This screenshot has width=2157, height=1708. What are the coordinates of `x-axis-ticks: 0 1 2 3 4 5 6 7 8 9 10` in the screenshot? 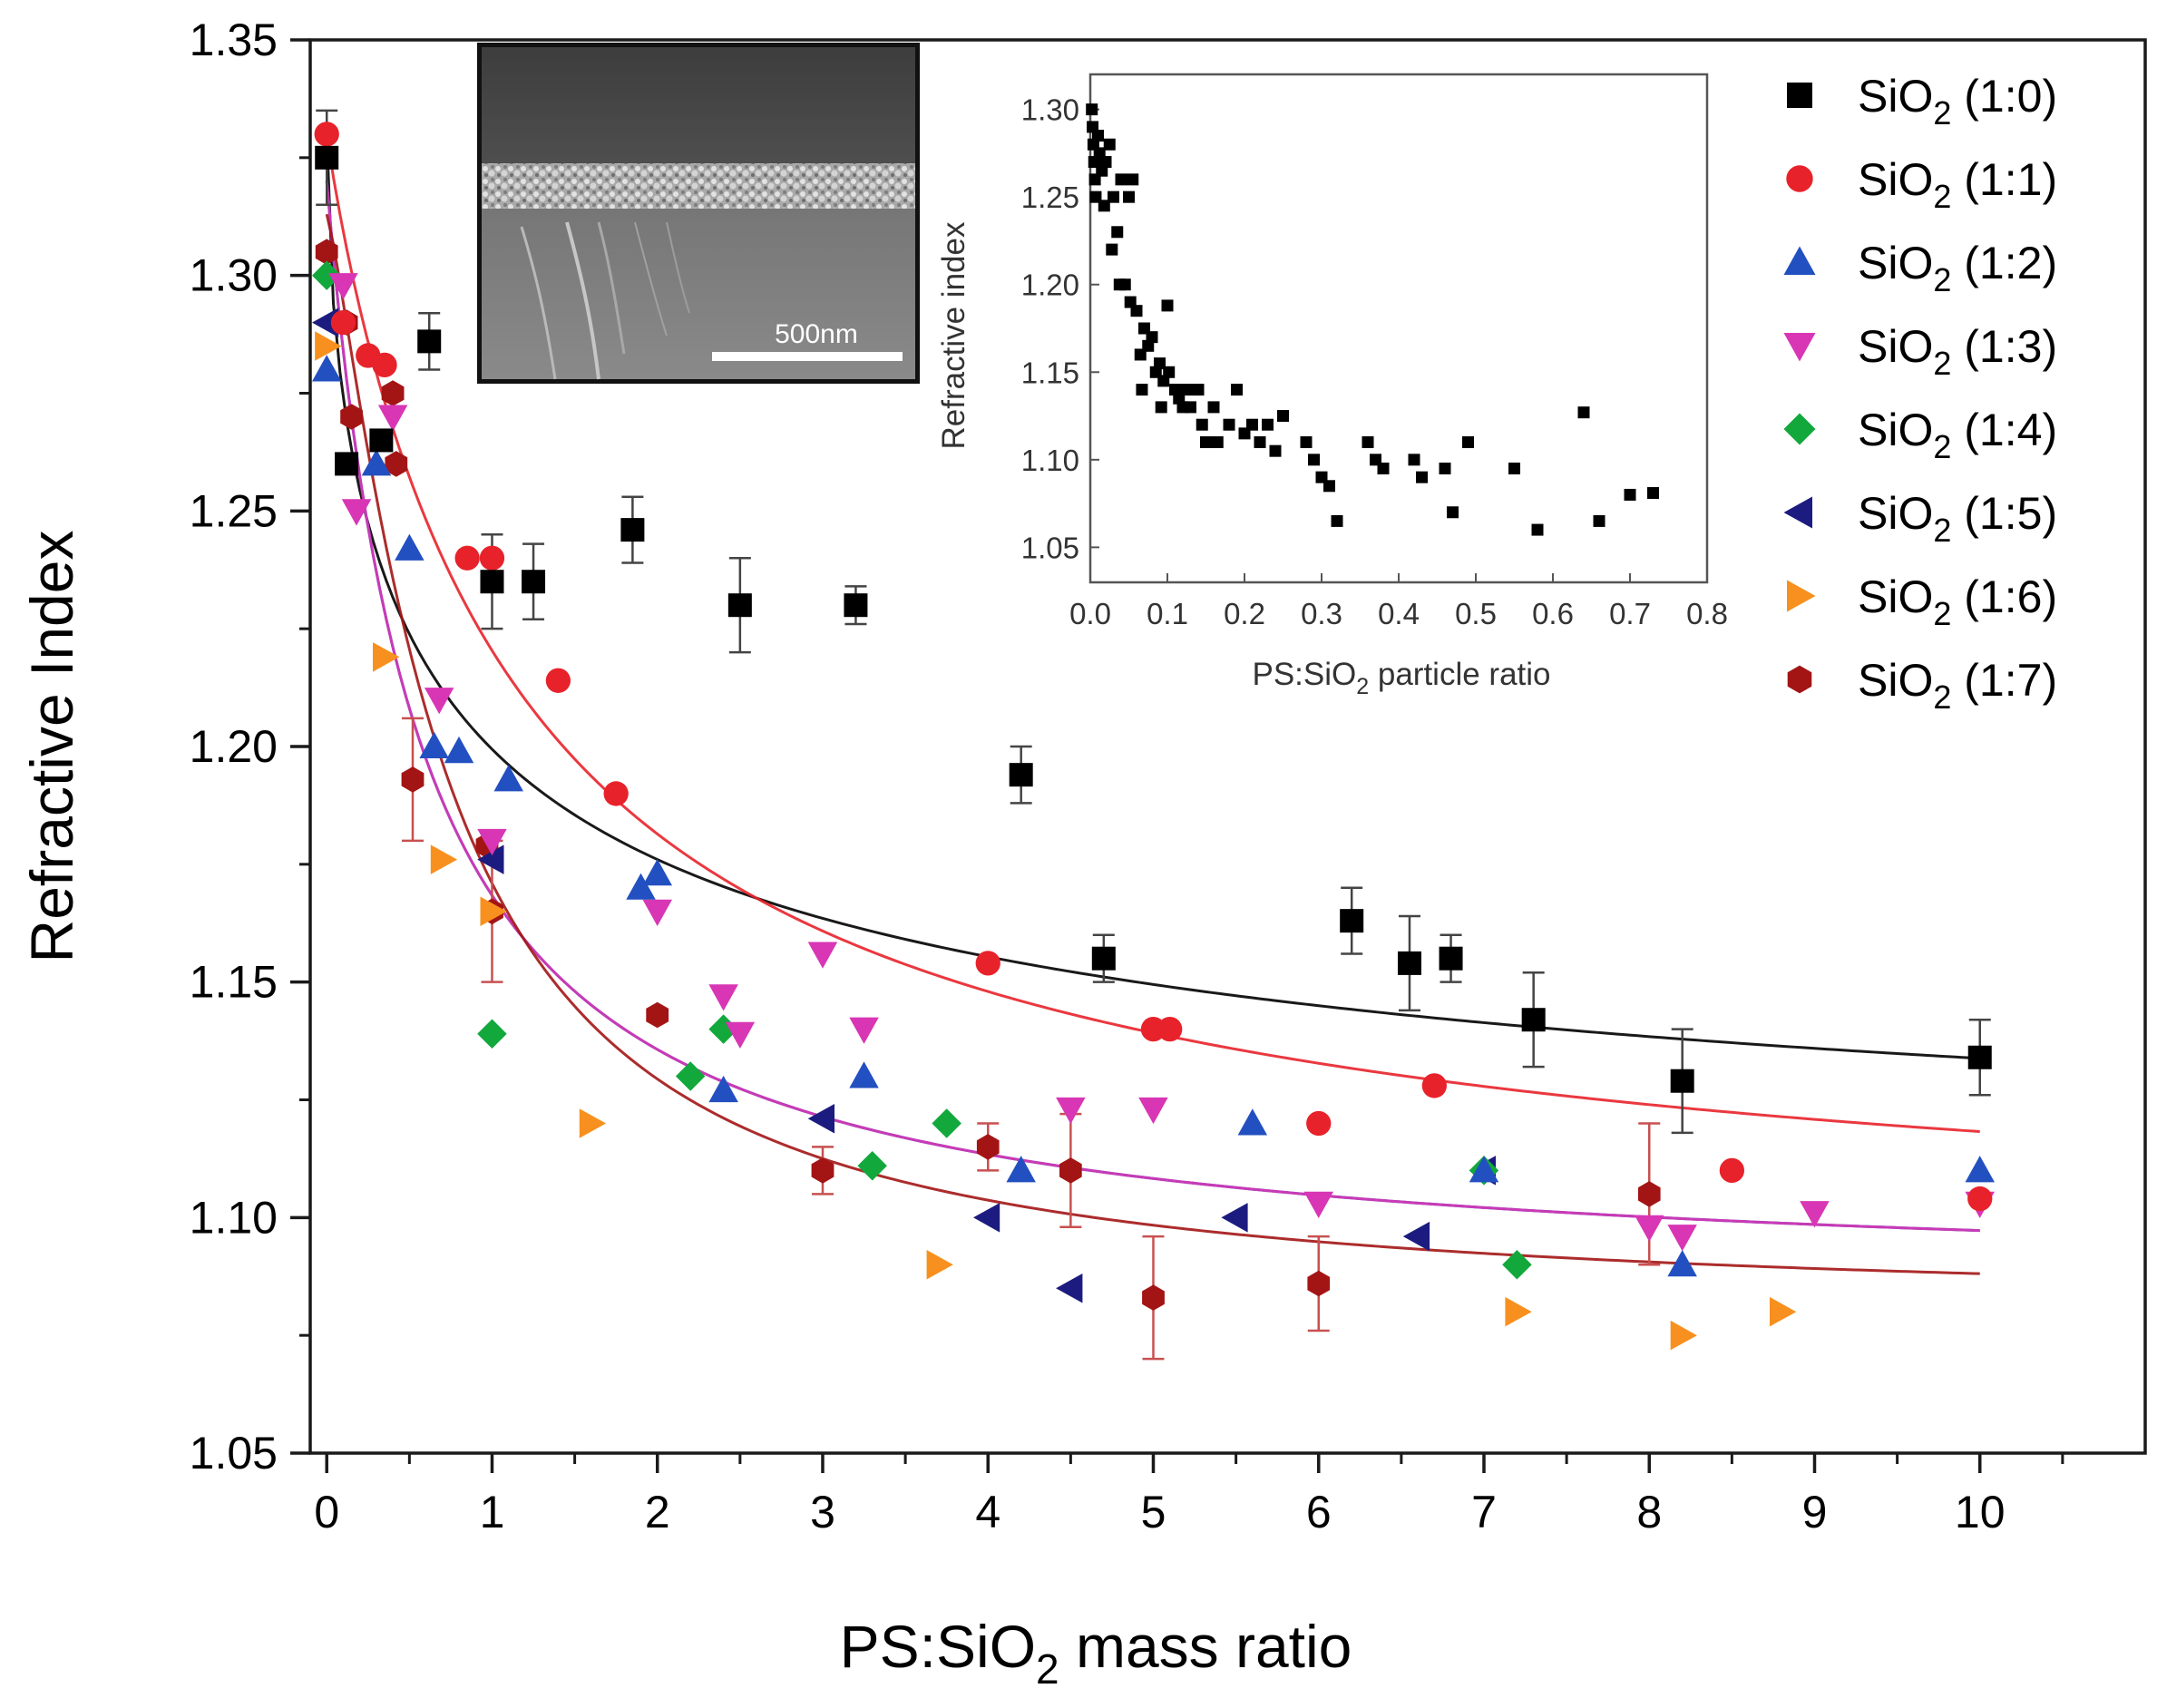 It's located at (1189, 1495).